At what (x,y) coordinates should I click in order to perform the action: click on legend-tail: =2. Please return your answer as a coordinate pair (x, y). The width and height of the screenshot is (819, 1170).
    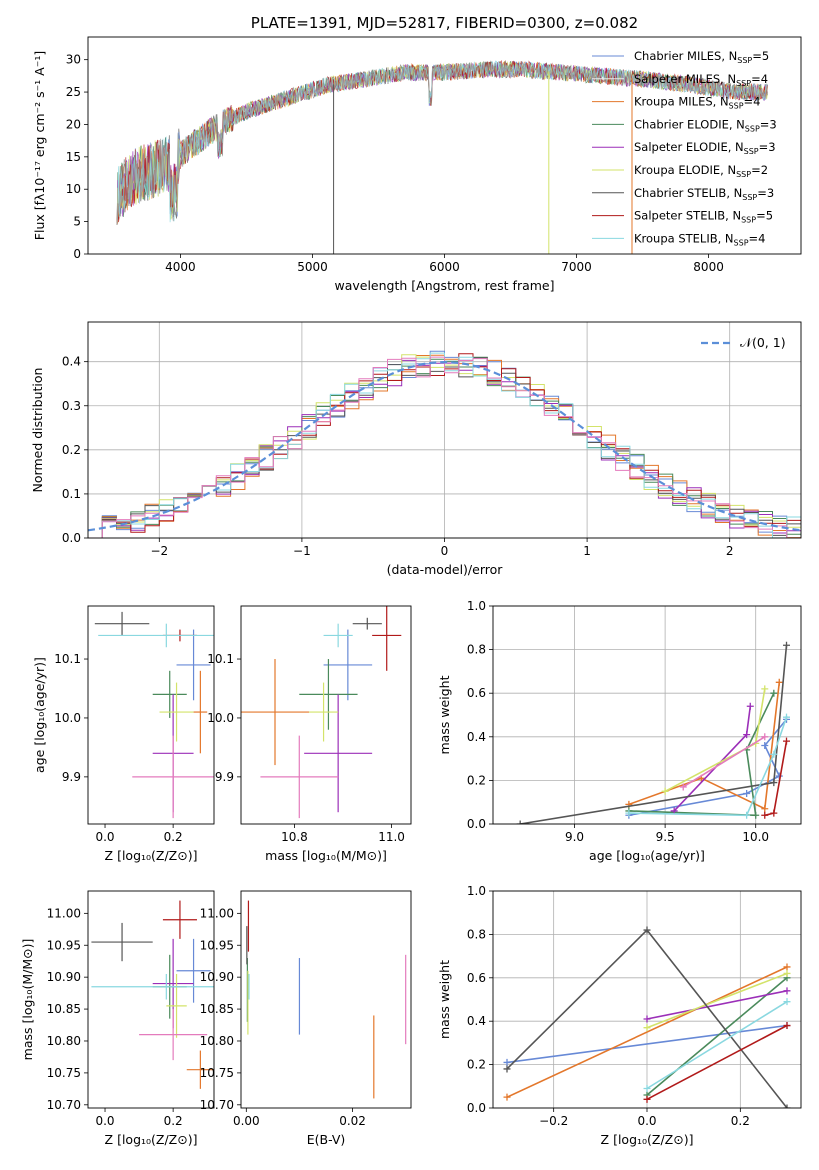
    Looking at the image, I should click on (759, 170).